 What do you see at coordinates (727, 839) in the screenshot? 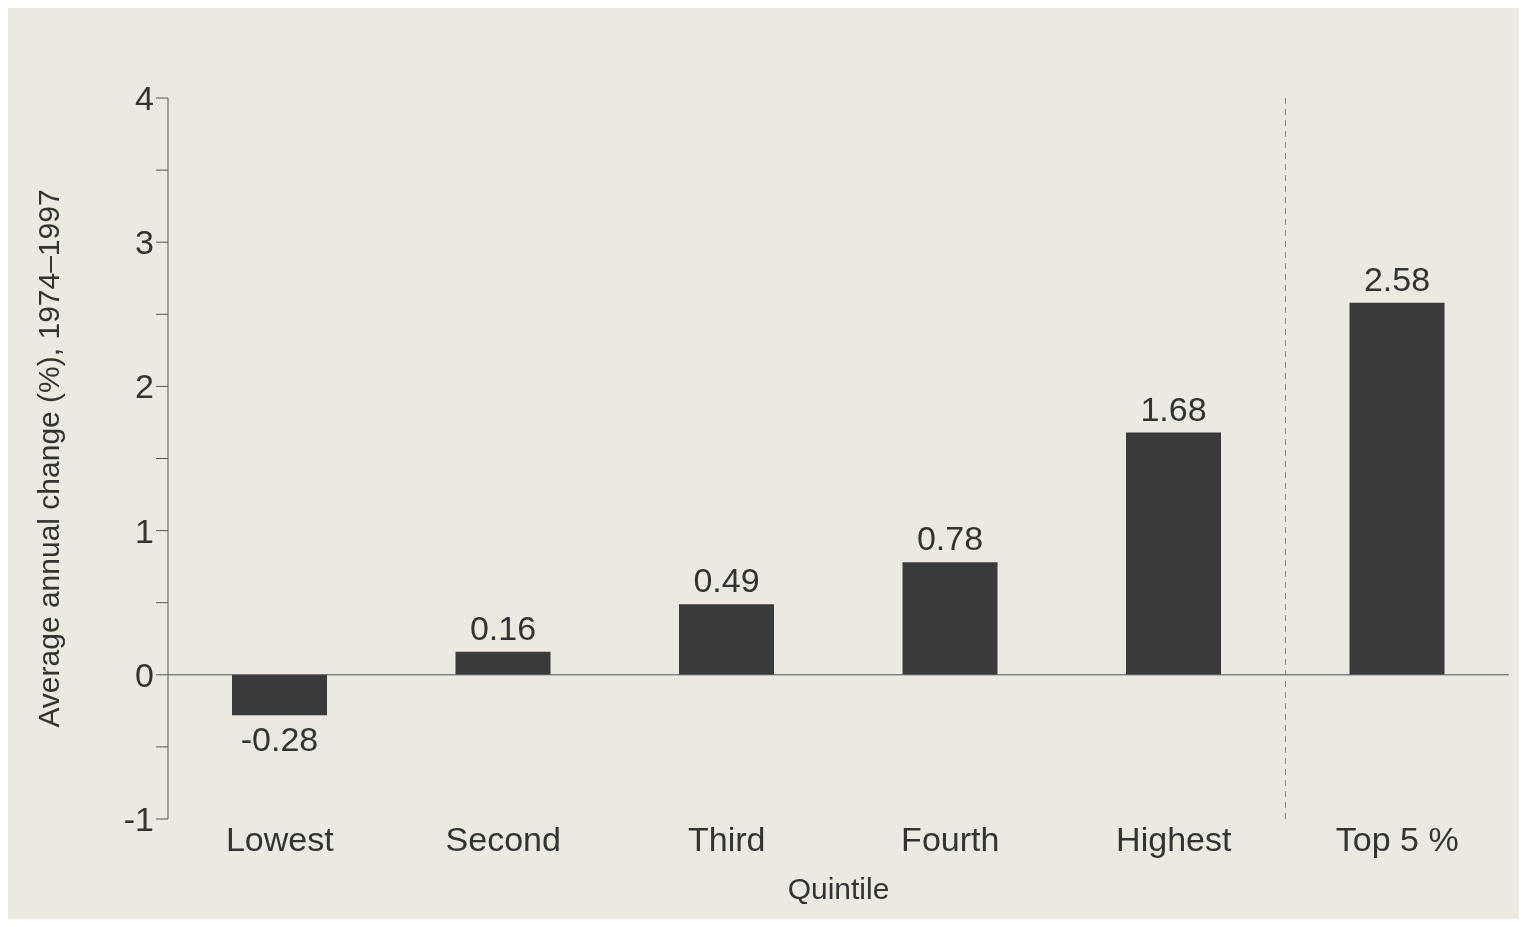
I see `x-tick-label: Third` at bounding box center [727, 839].